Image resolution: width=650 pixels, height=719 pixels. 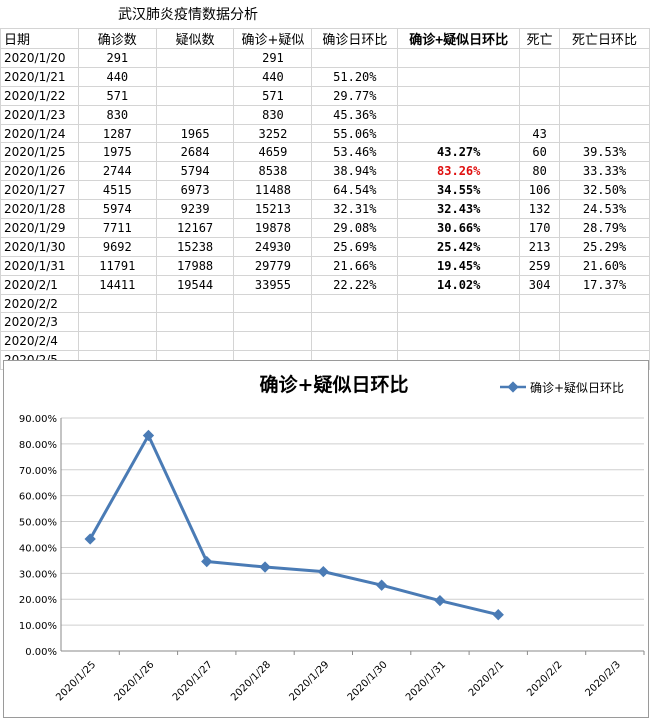 I want to click on table-cell: 21.60%, so click(x=604, y=265).